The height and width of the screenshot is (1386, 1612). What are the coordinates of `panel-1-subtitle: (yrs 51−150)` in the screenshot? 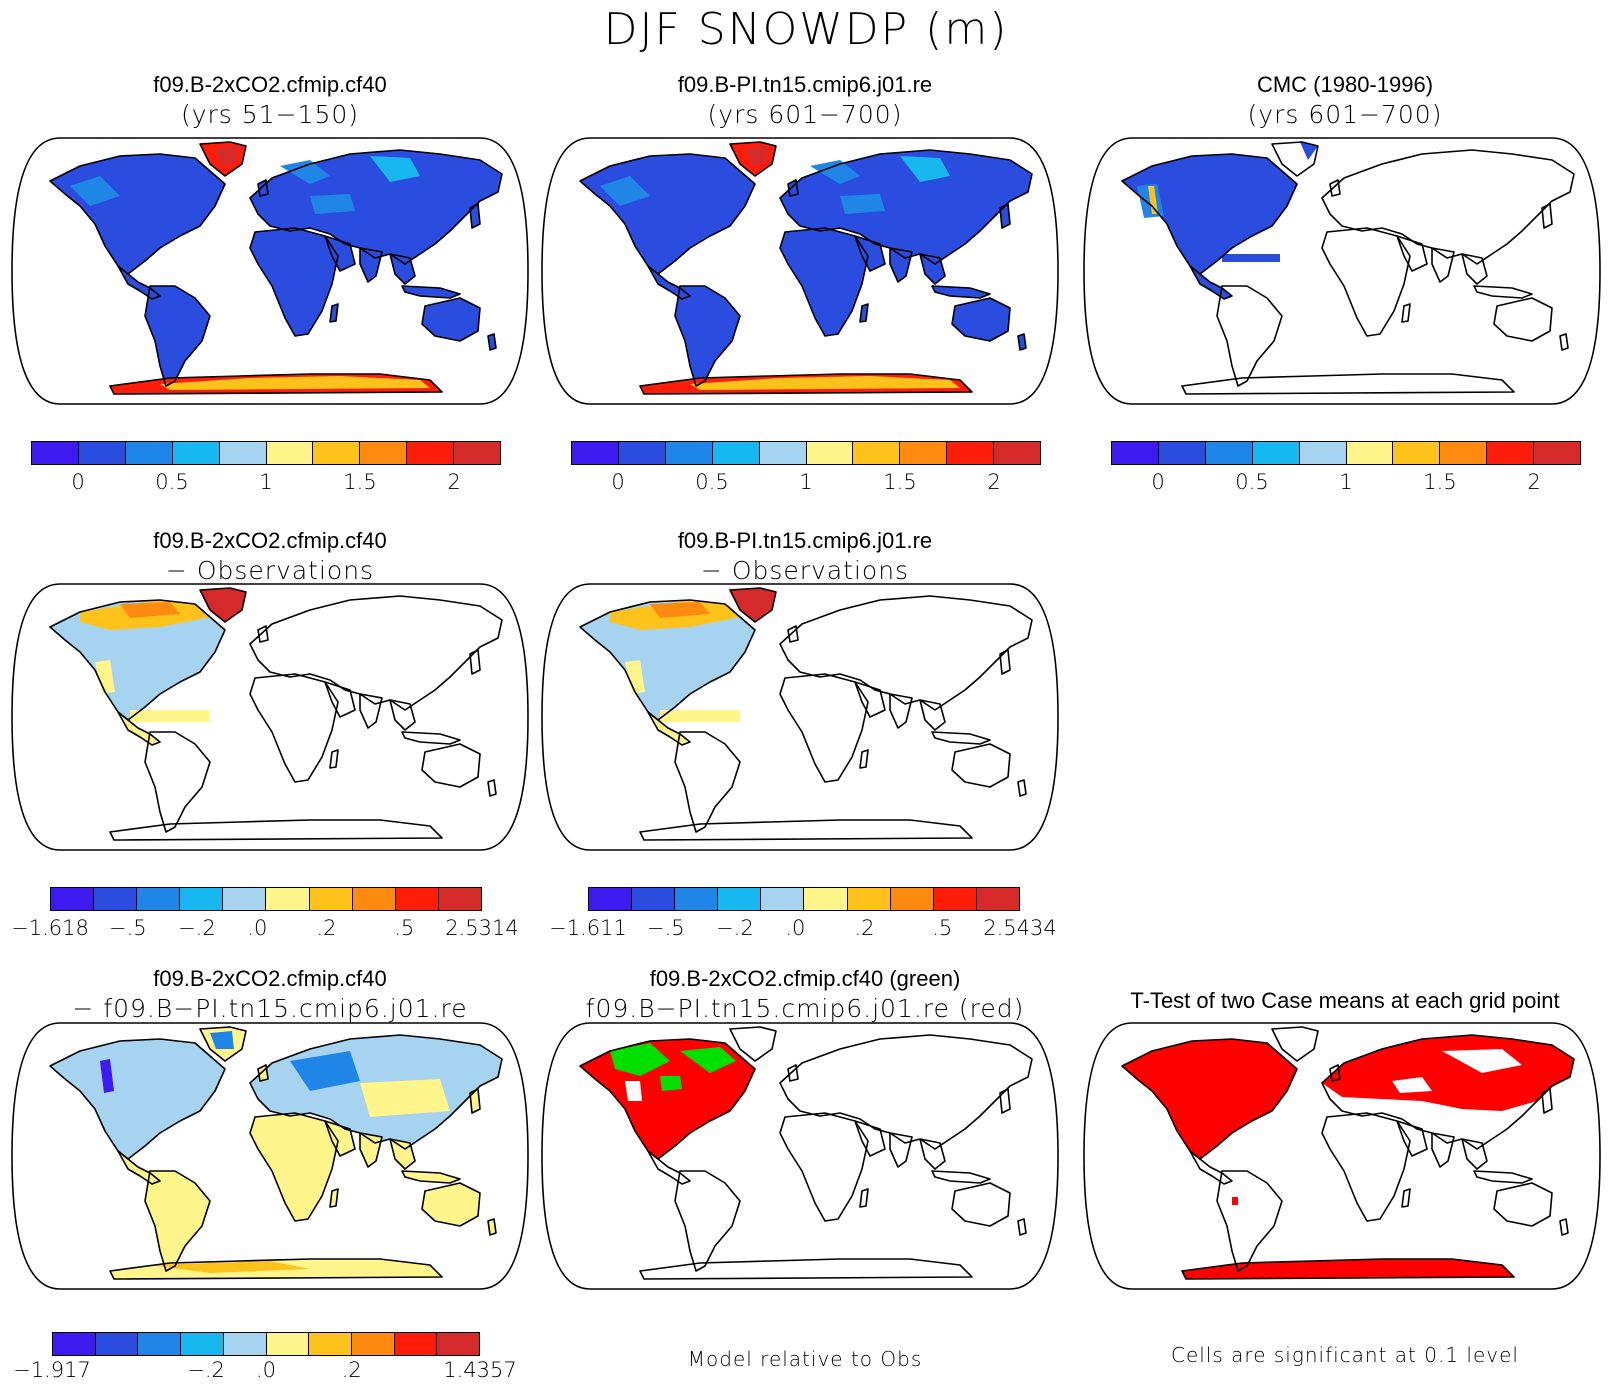 It's located at (270, 114).